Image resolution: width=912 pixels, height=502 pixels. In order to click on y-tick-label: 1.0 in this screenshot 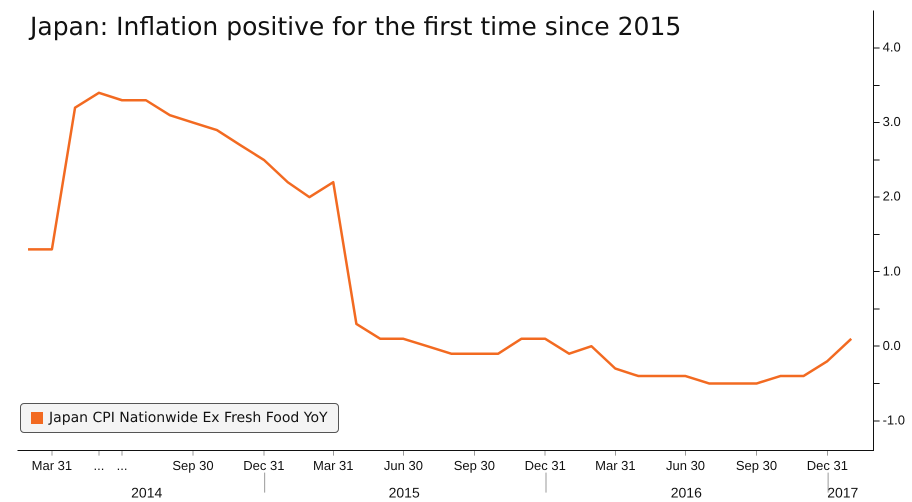, I will do `click(891, 270)`.